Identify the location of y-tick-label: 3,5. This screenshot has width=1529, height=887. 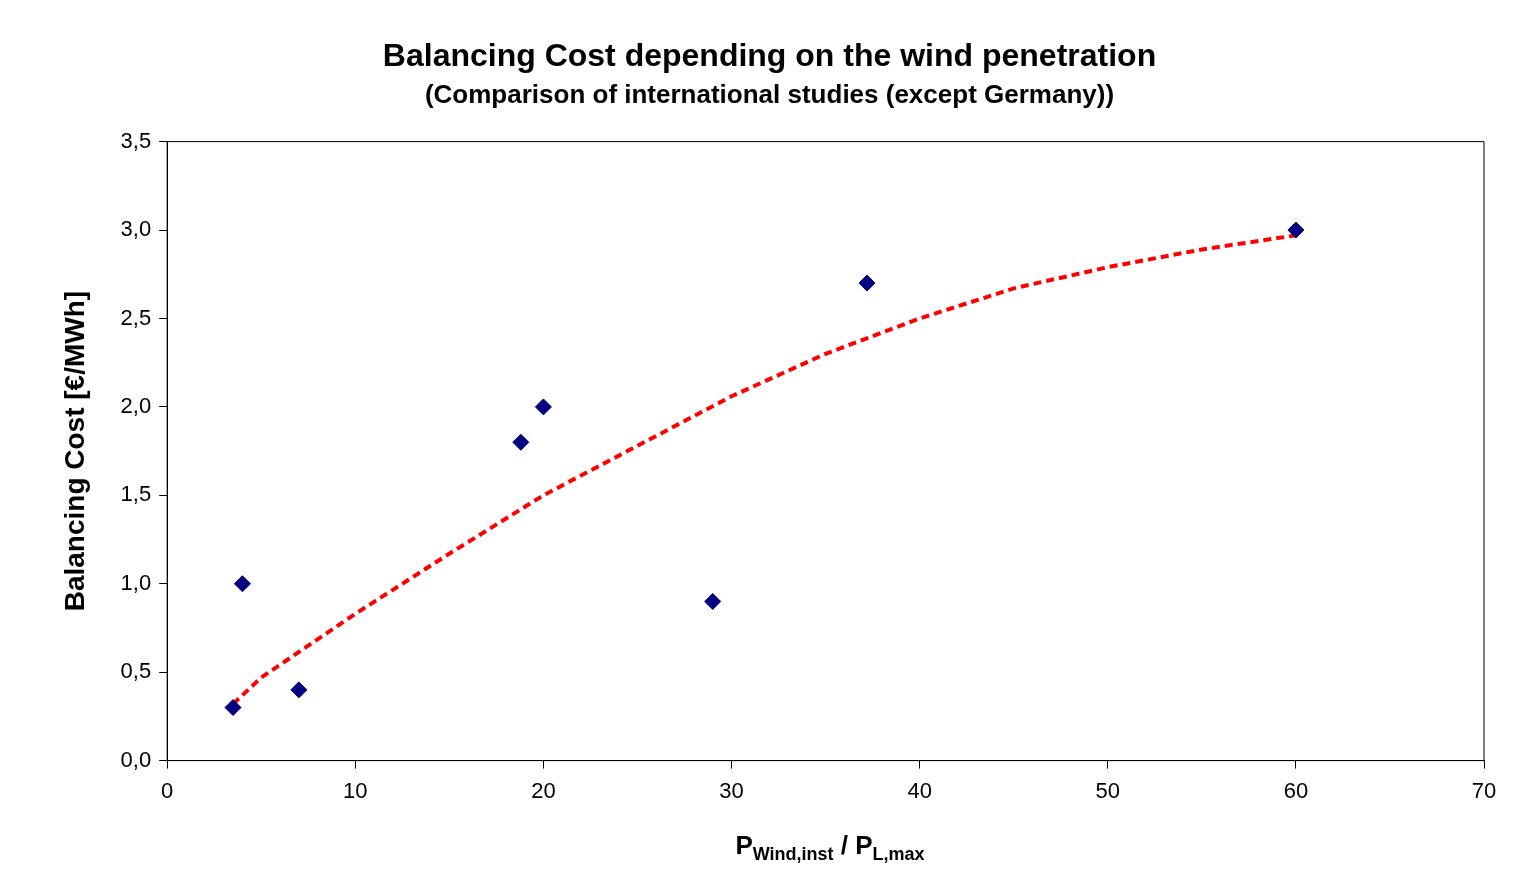
(136, 140).